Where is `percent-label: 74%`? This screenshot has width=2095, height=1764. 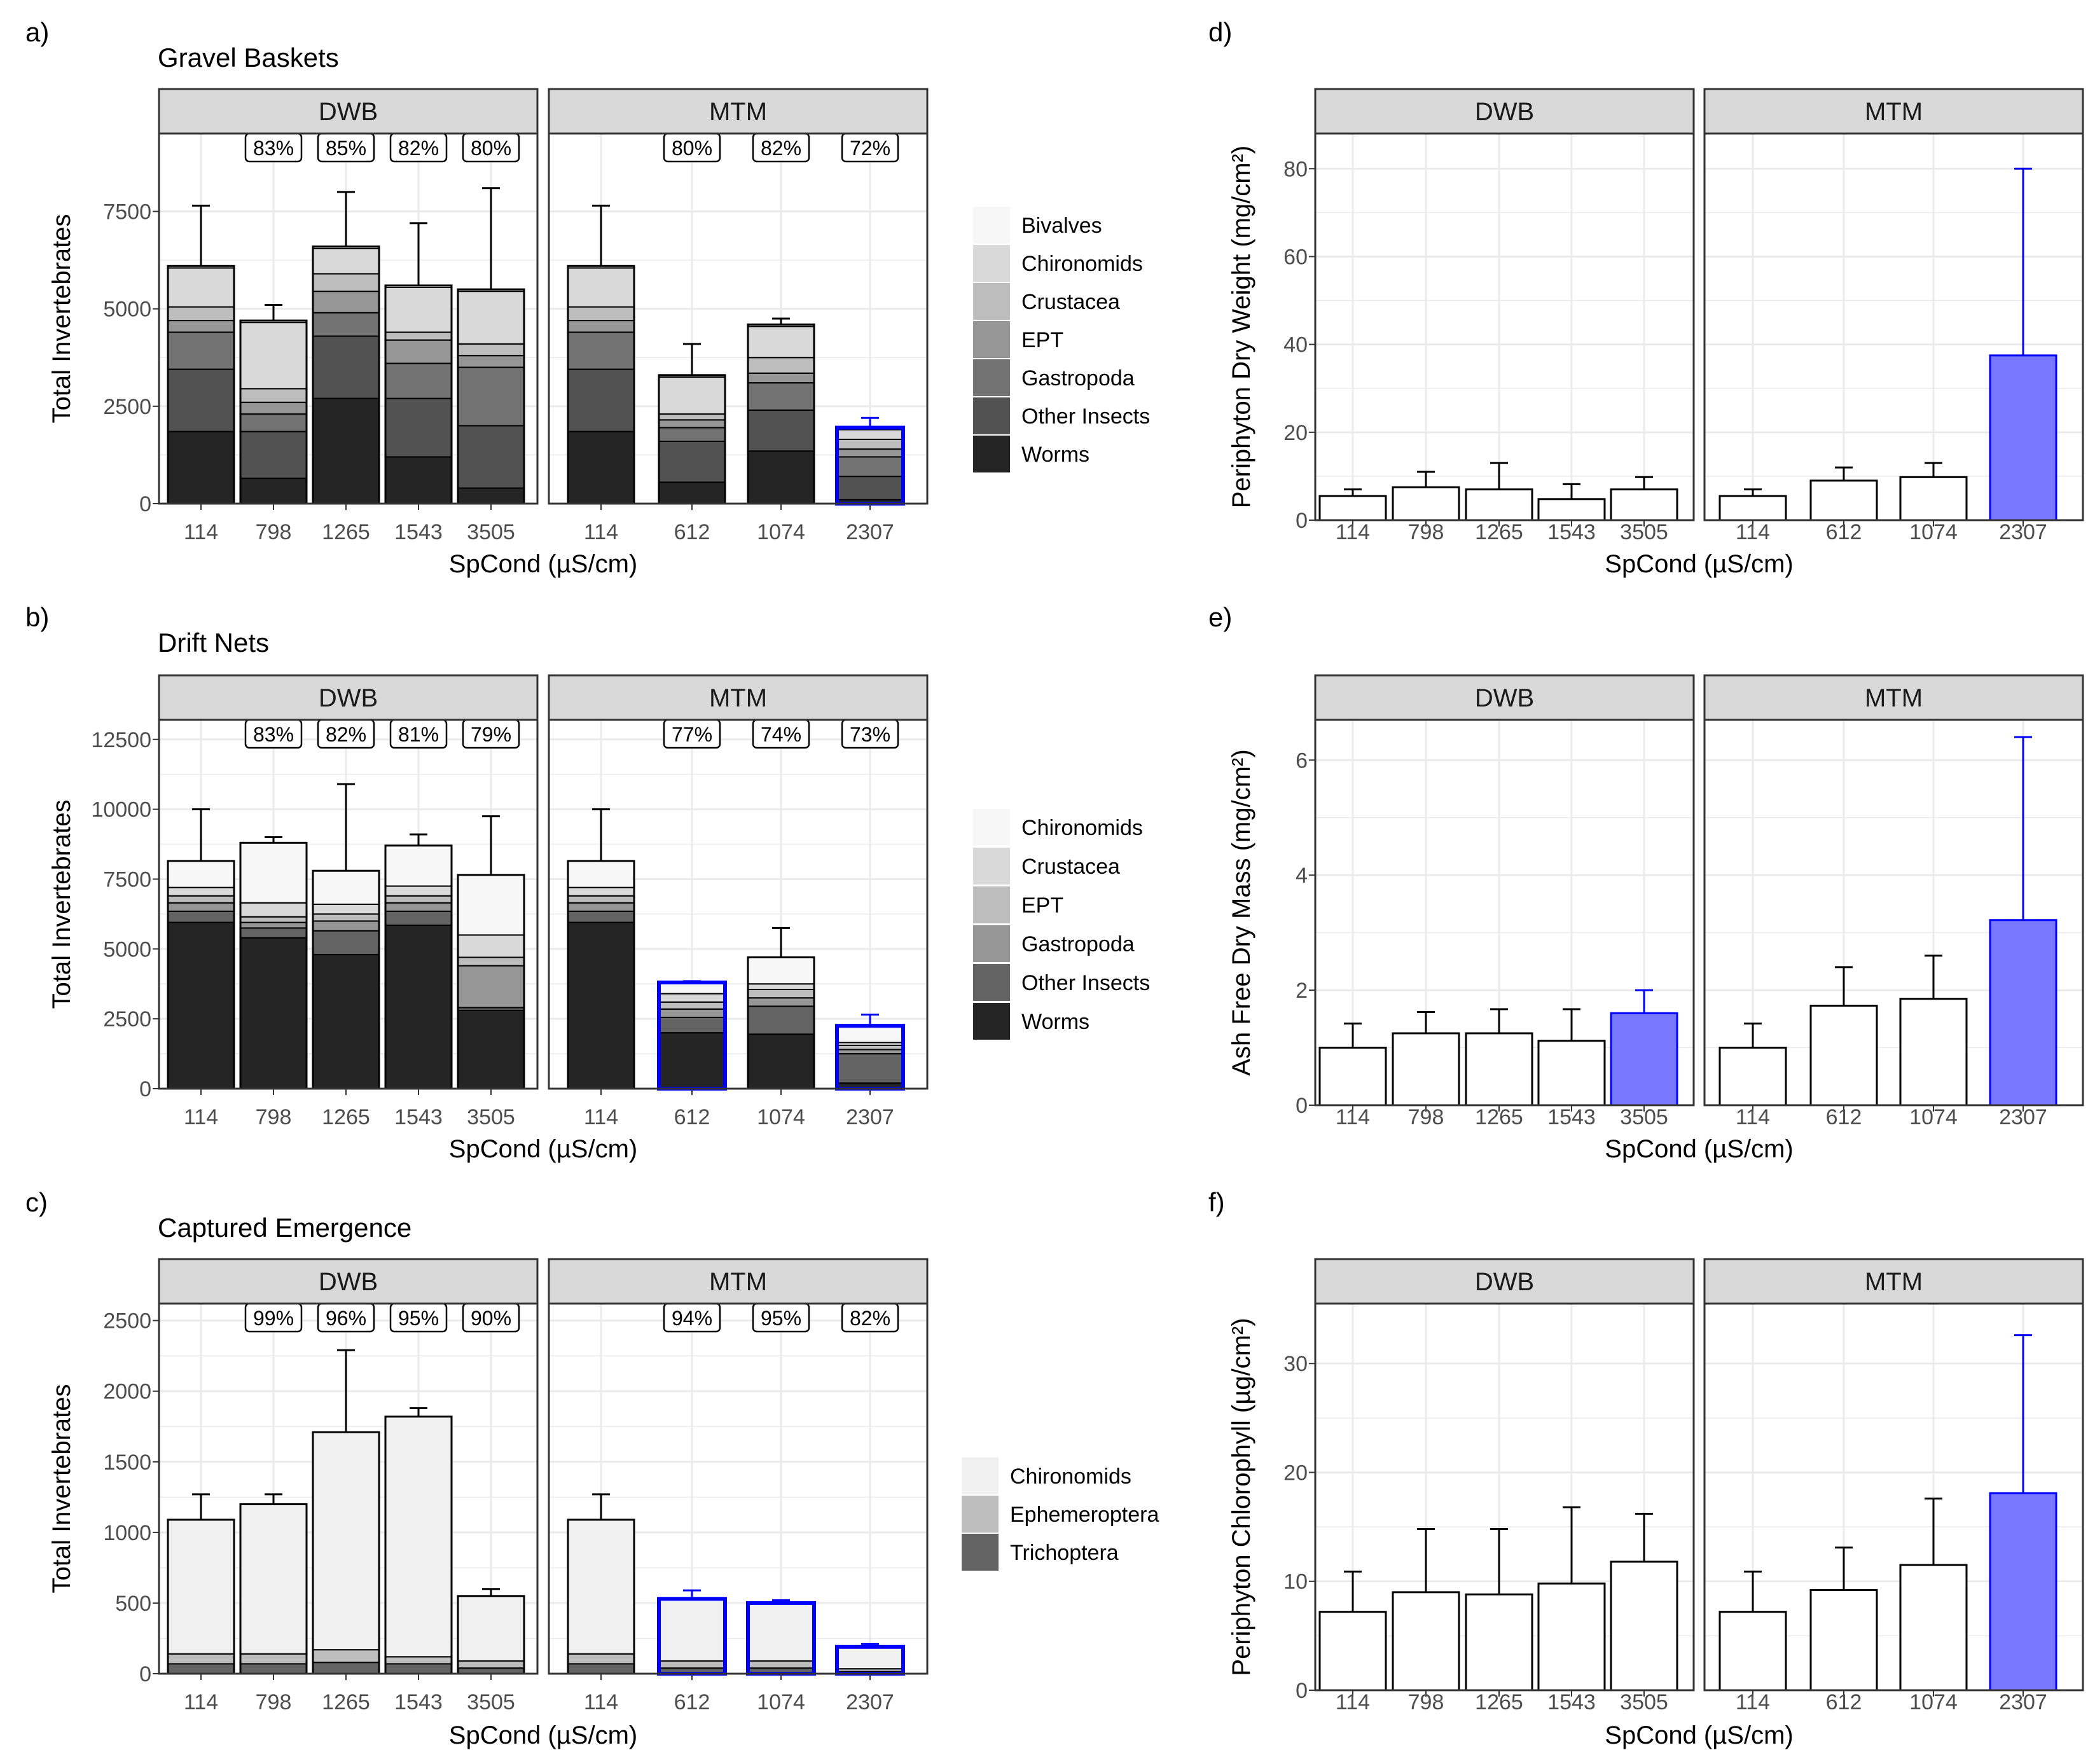
percent-label: 74% is located at coordinates (781, 734).